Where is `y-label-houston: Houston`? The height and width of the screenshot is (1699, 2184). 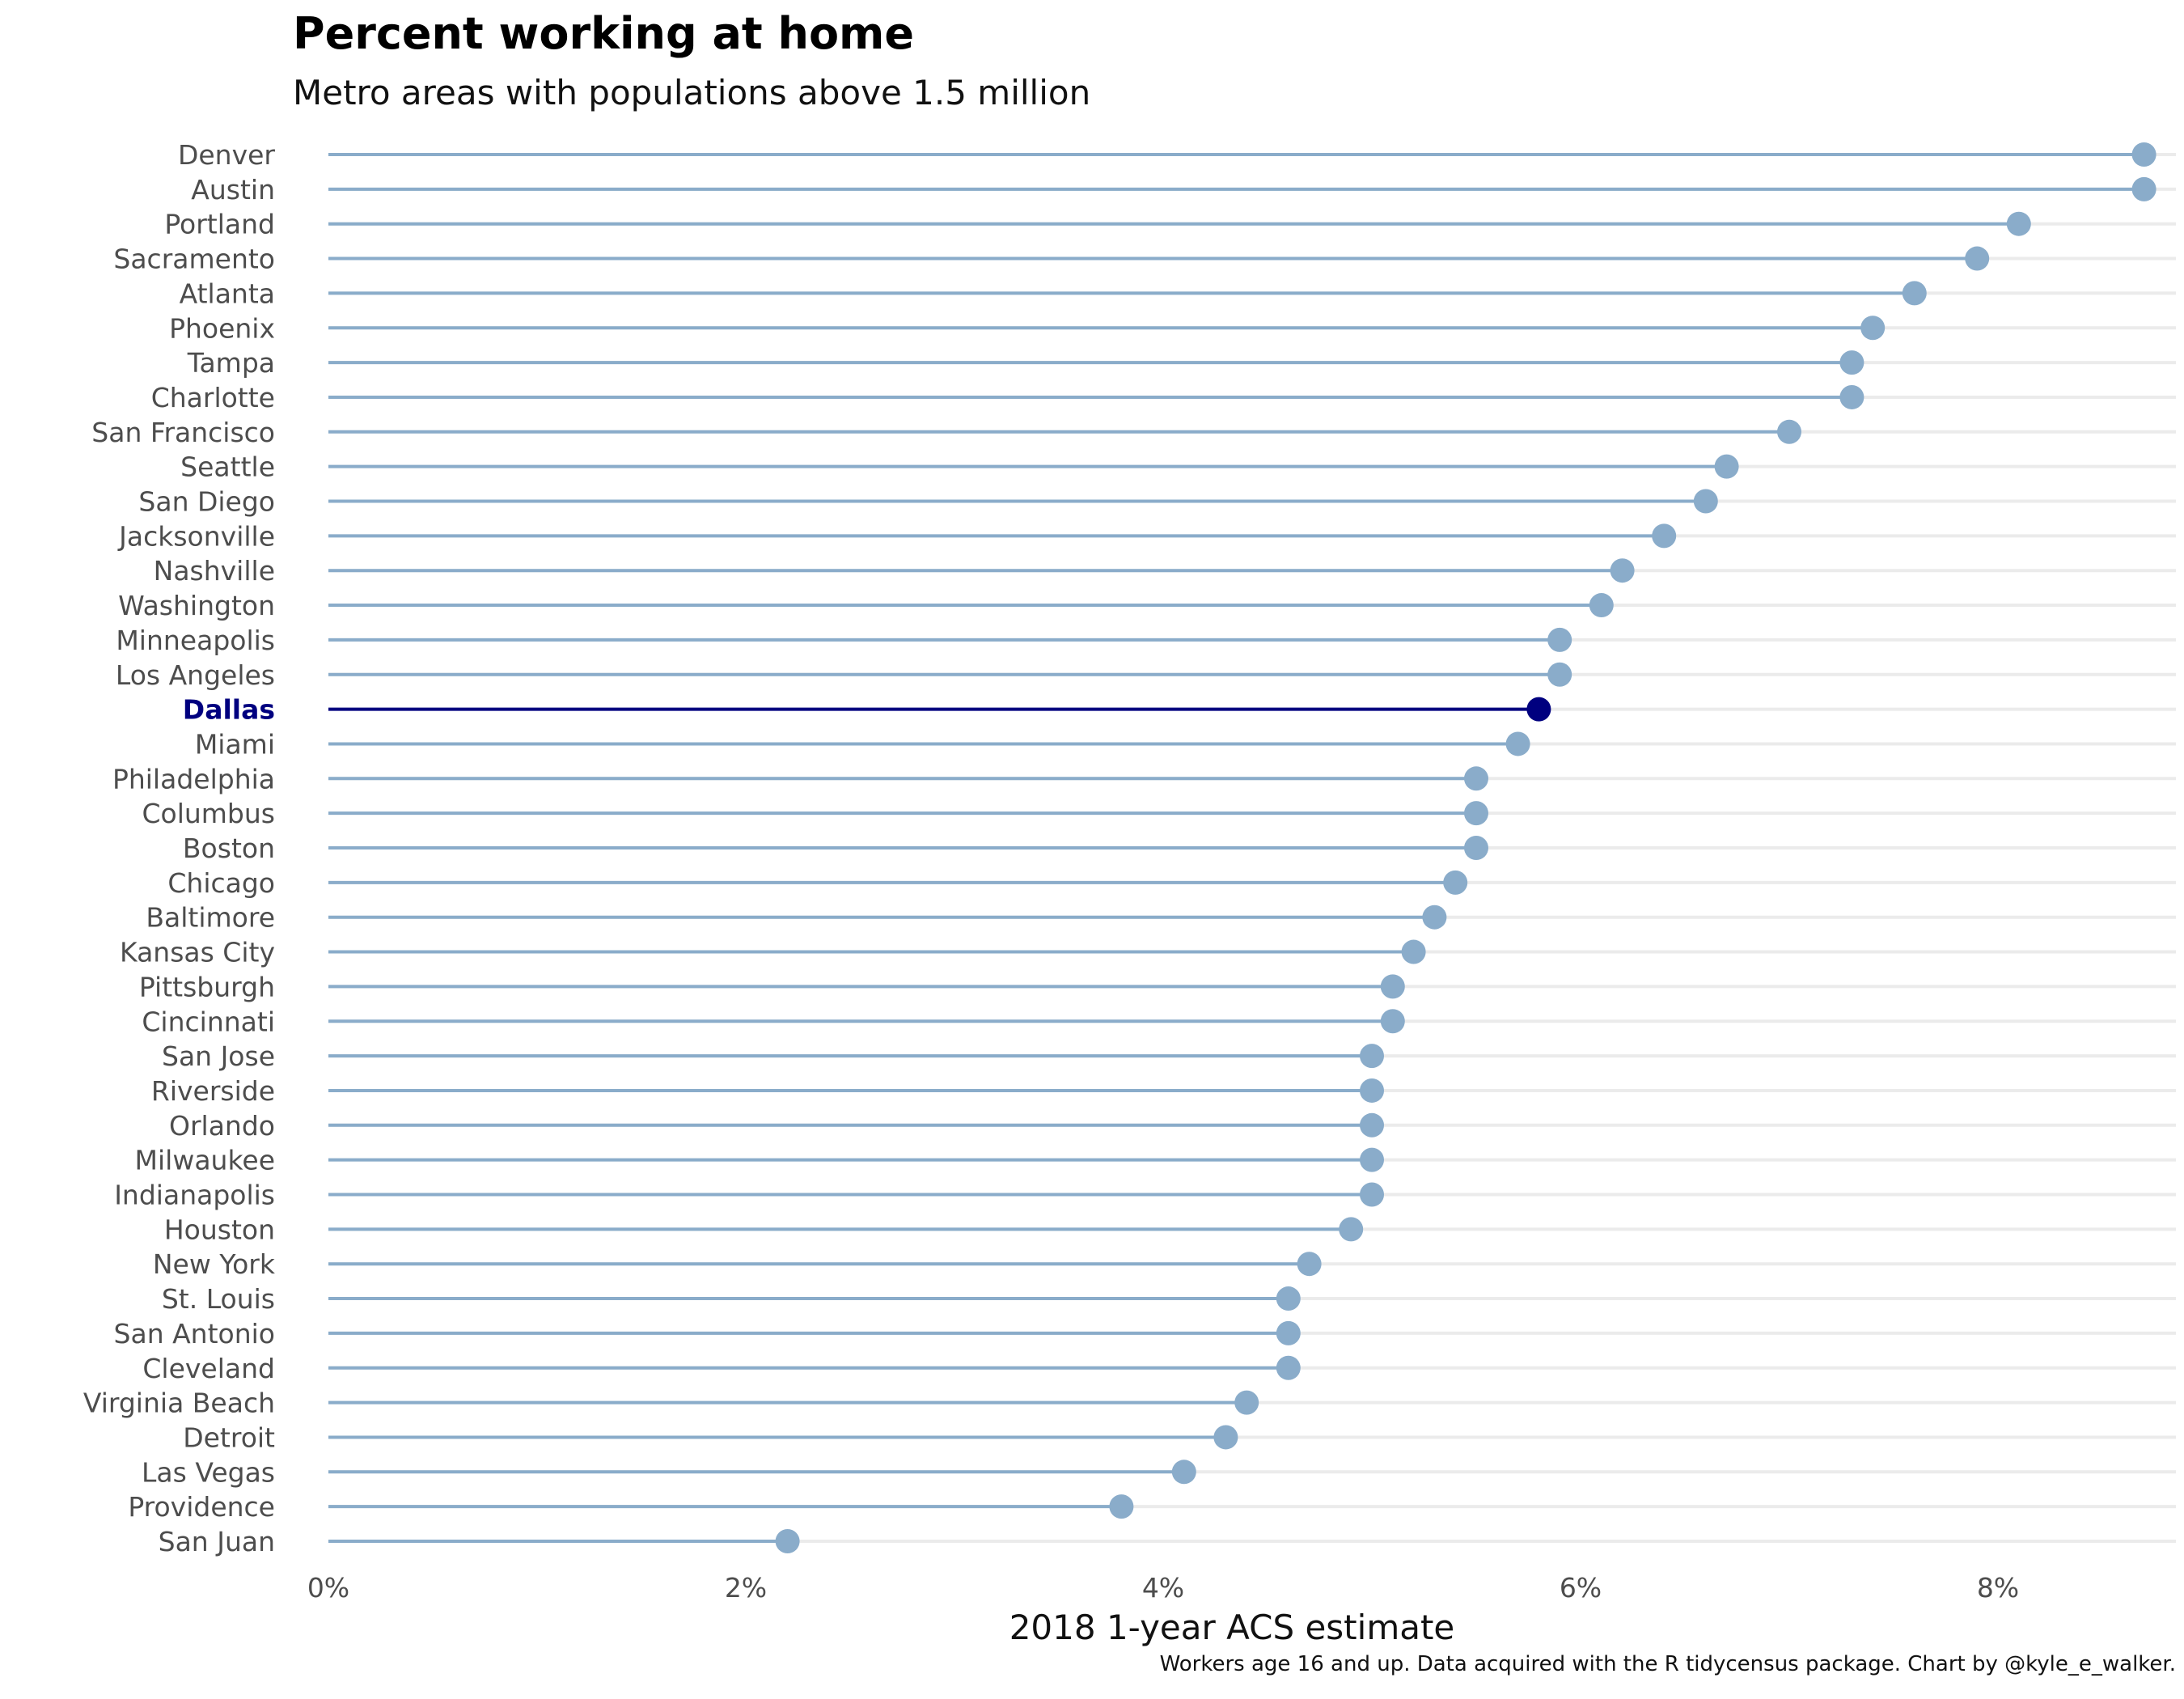 y-label-houston: Houston is located at coordinates (219, 1229).